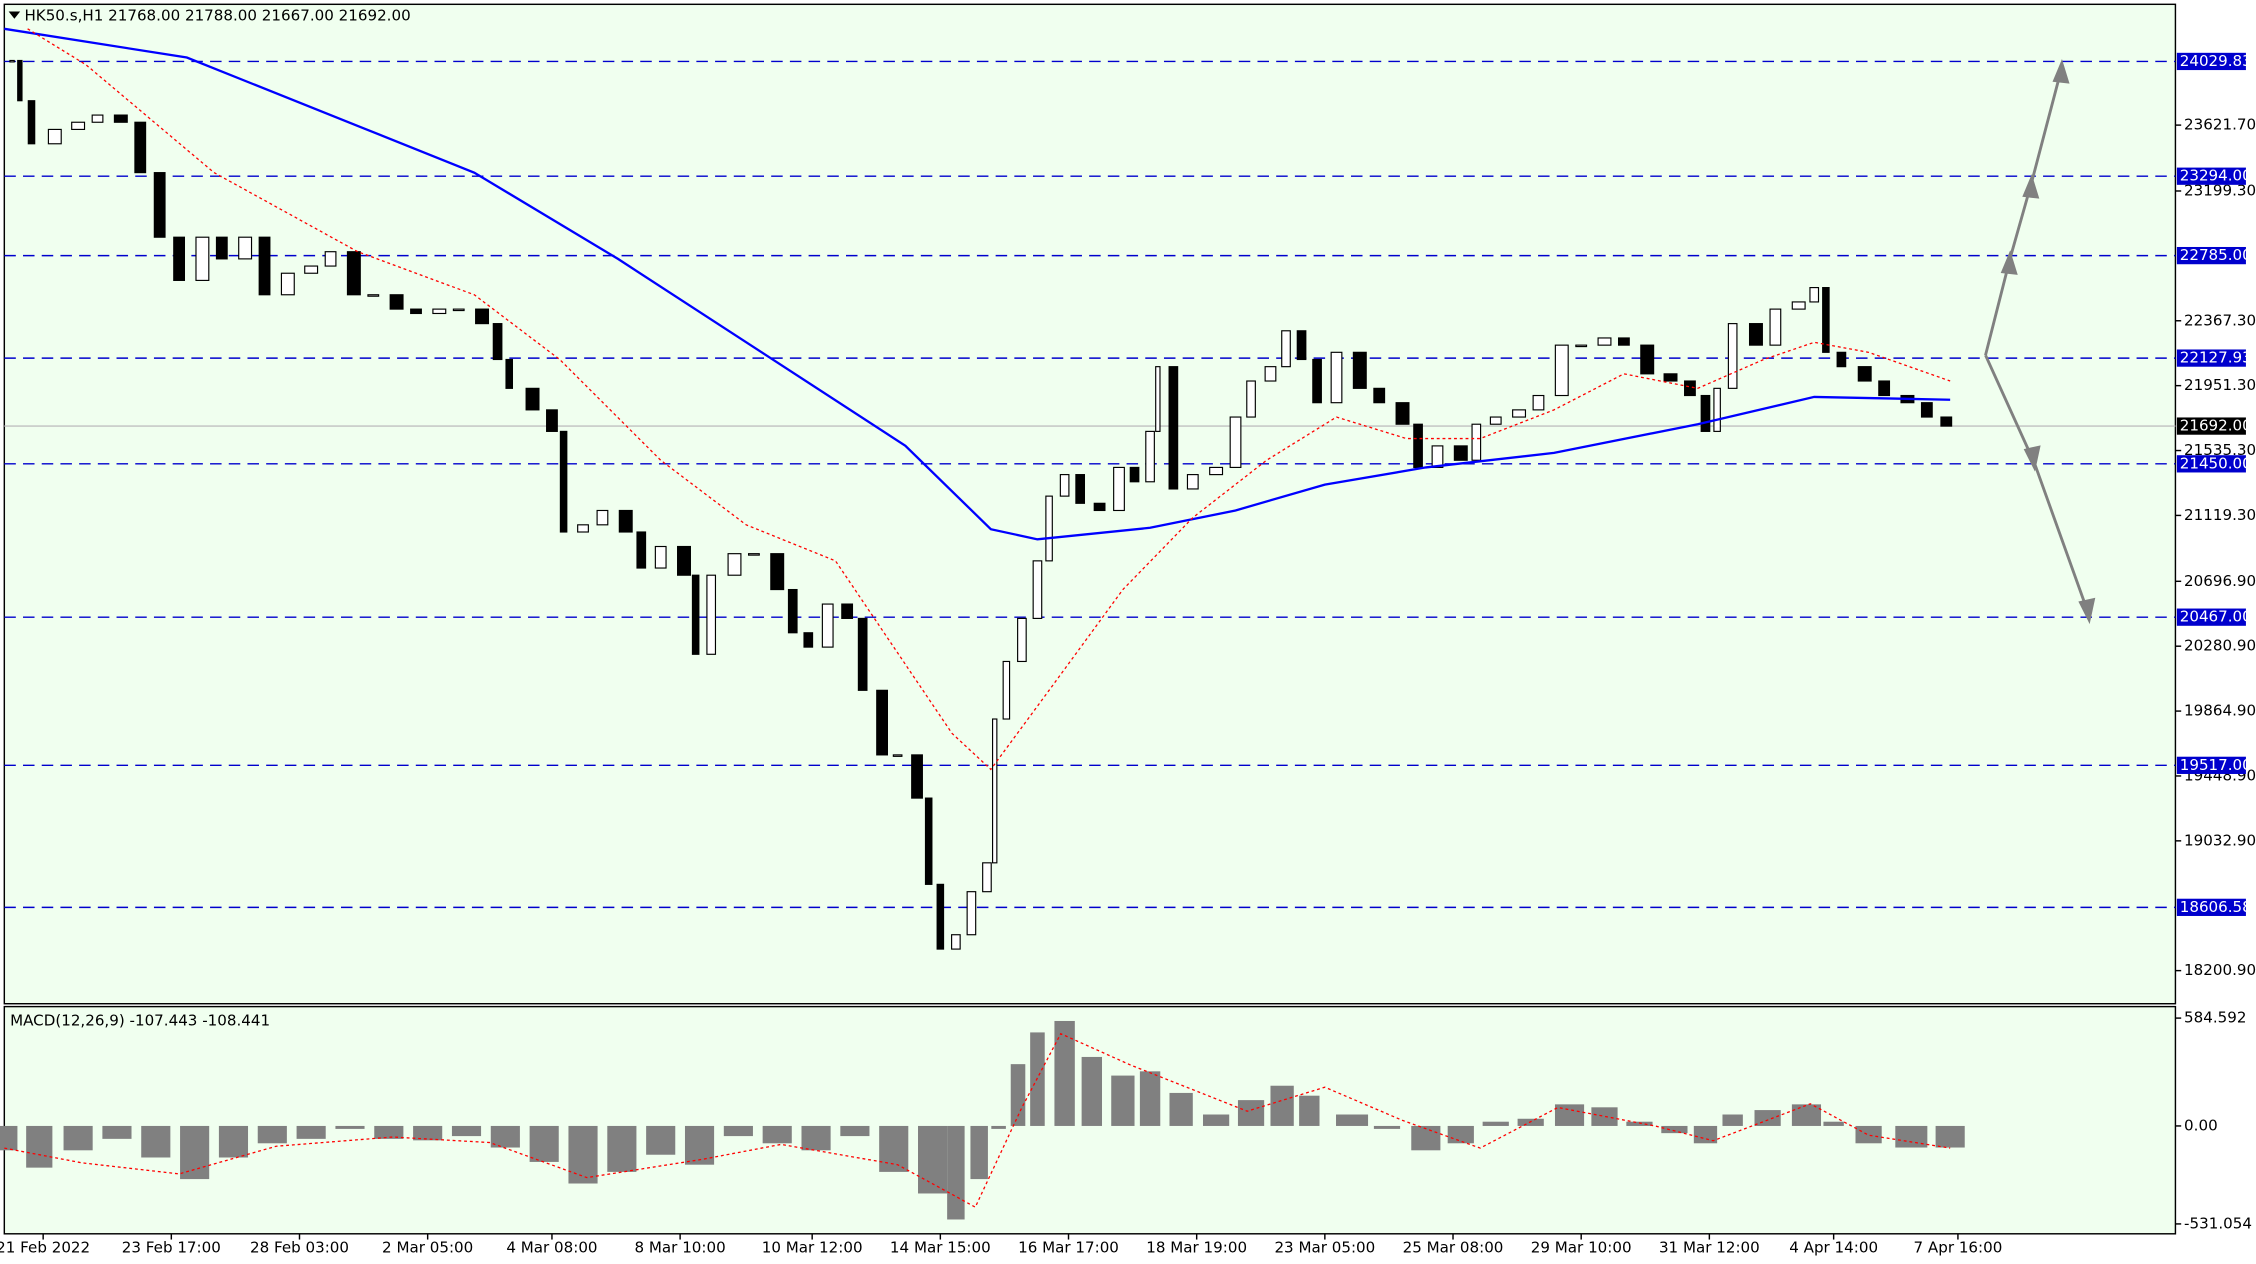  I want to click on y-tick-label: 23199.30, so click(2220, 190).